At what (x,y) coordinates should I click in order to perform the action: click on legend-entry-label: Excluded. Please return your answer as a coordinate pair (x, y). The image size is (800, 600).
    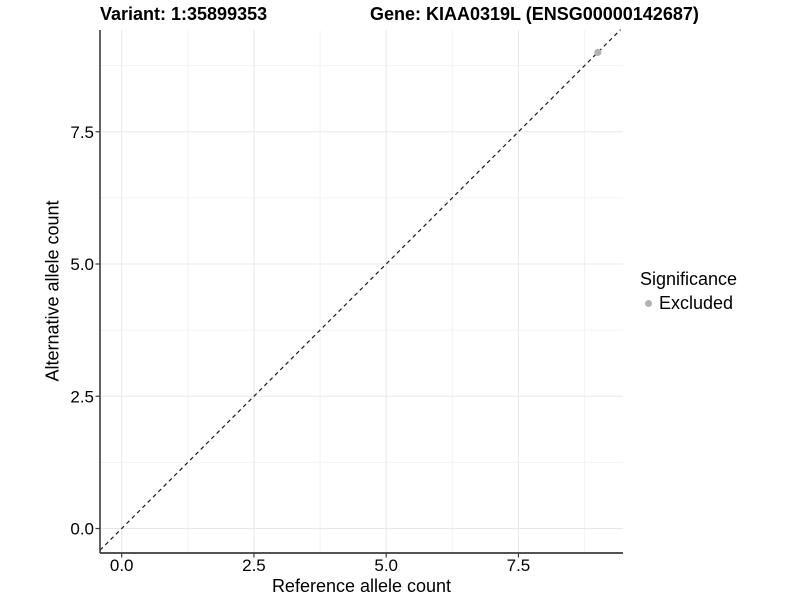
    Looking at the image, I should click on (696, 303).